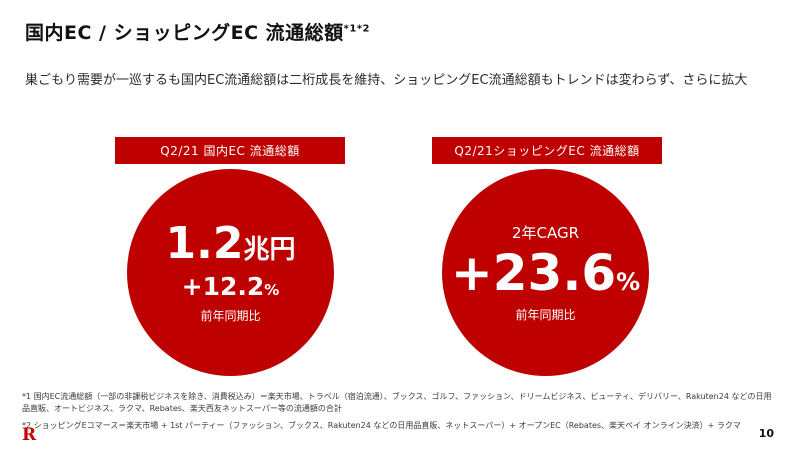  What do you see at coordinates (533, 272) in the screenshot?
I see `shopping-ec-growth-number: +23.6` at bounding box center [533, 272].